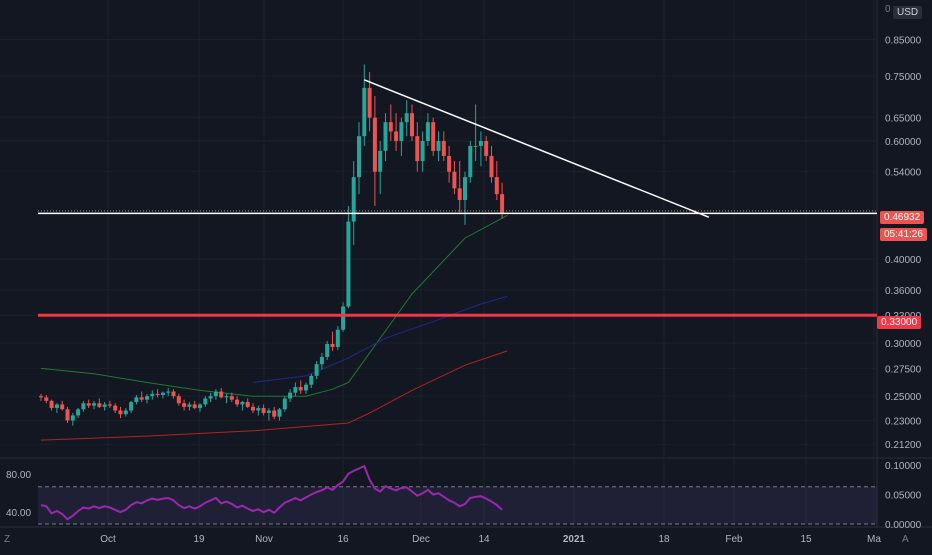  What do you see at coordinates (274, 395) in the screenshot?
I see `moving-average-line` at bounding box center [274, 395].